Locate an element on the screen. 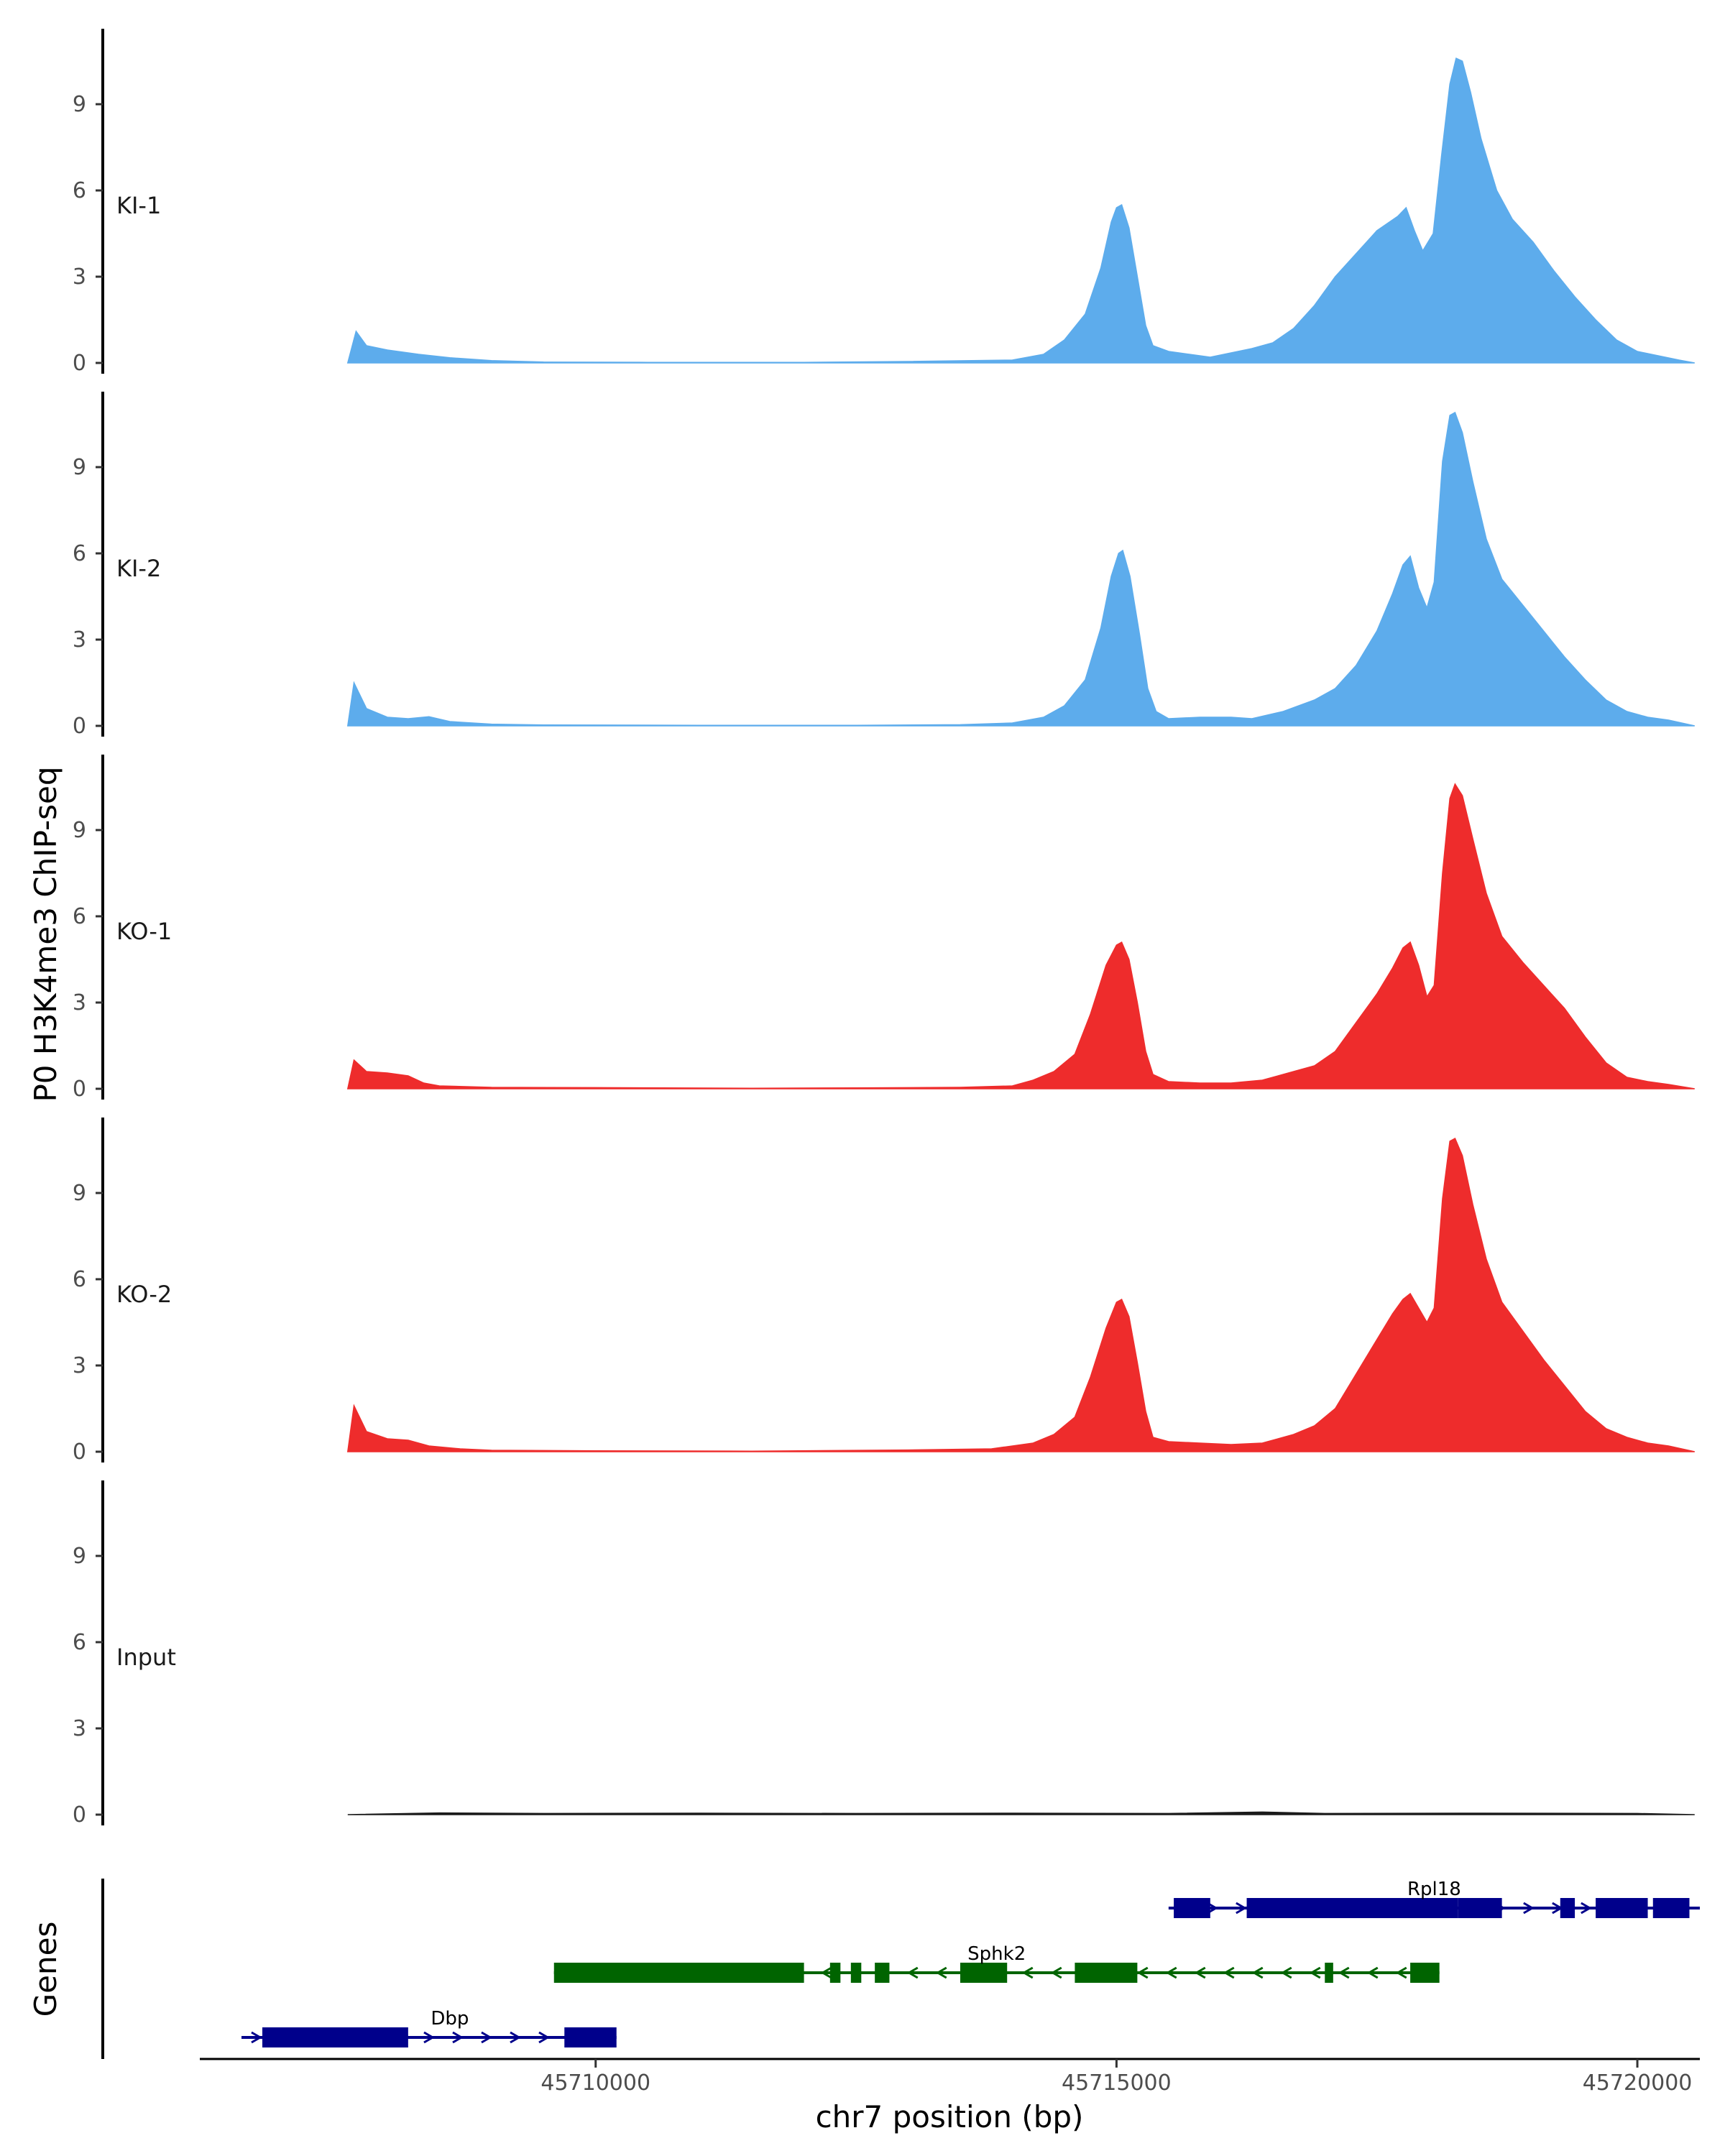 The height and width of the screenshot is (2156, 1725). gene-label: Sphk2 is located at coordinates (996, 1954).